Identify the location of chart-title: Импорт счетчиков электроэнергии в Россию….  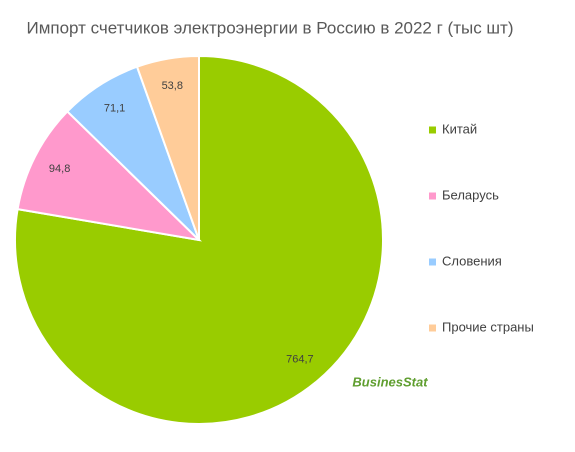
(269, 27).